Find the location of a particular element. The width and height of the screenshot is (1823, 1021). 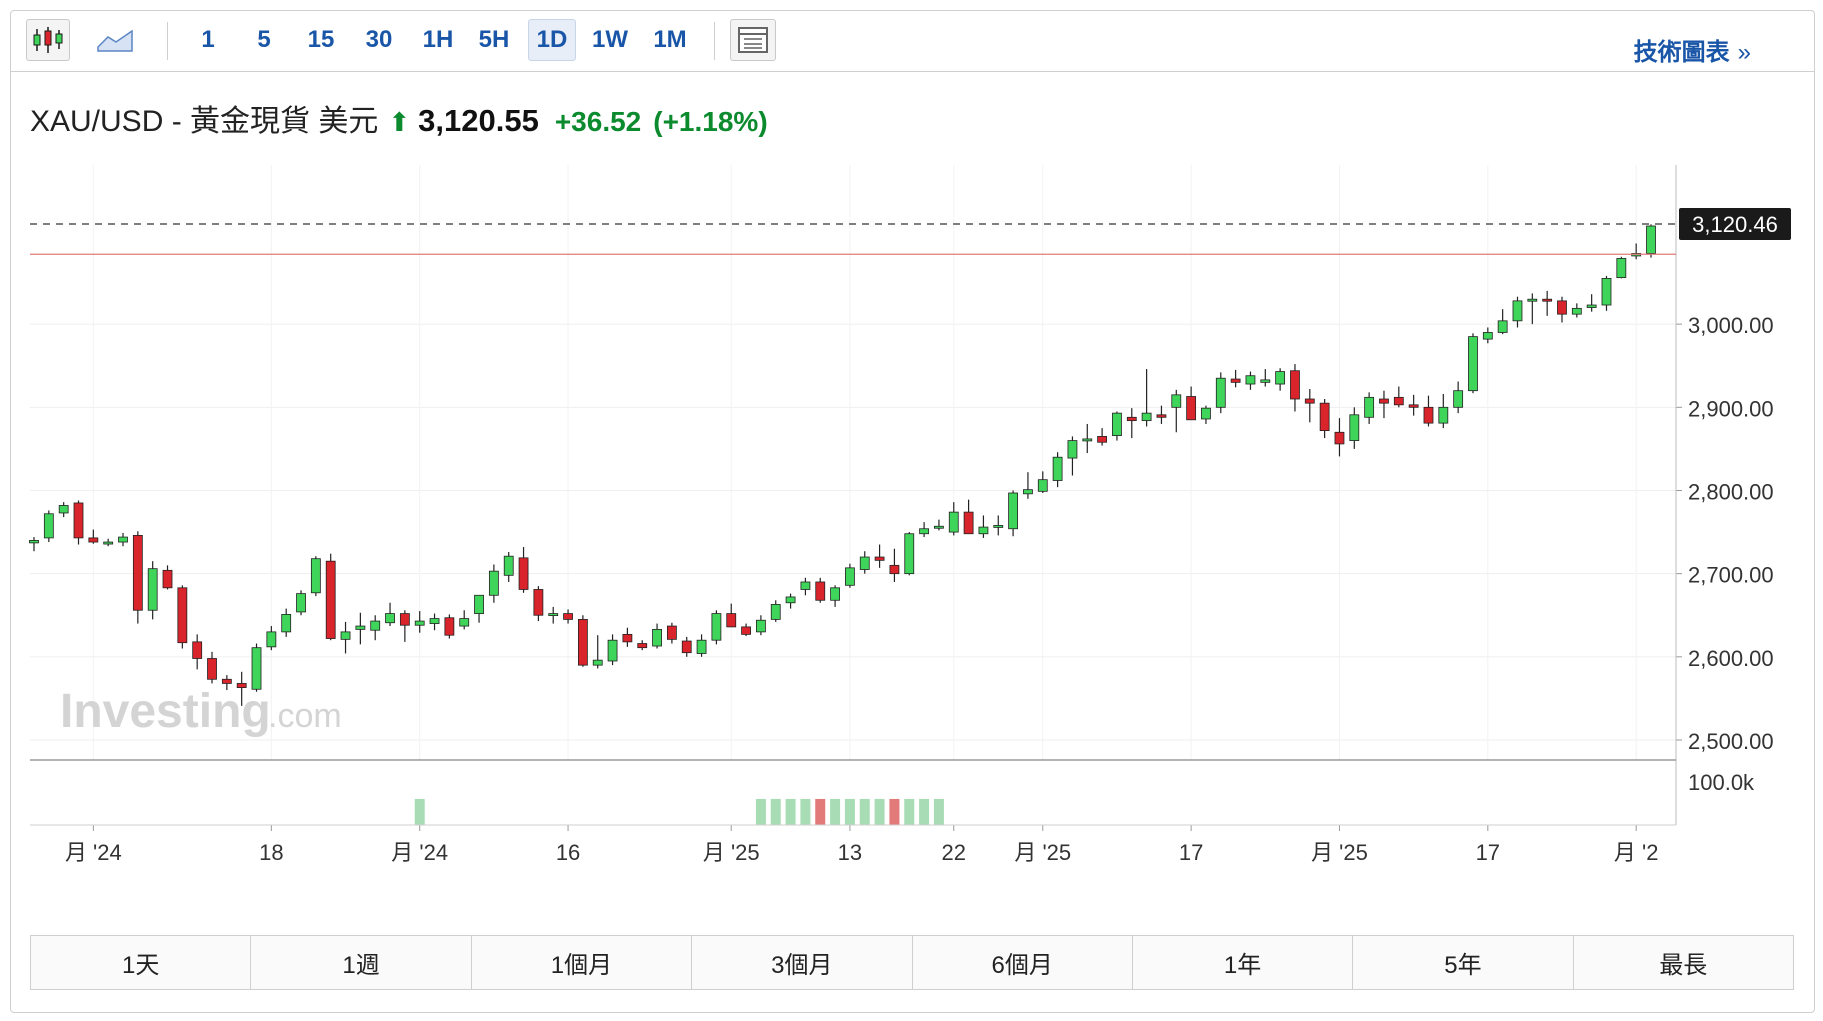

range-1y: 1年 is located at coordinates (1243, 962).